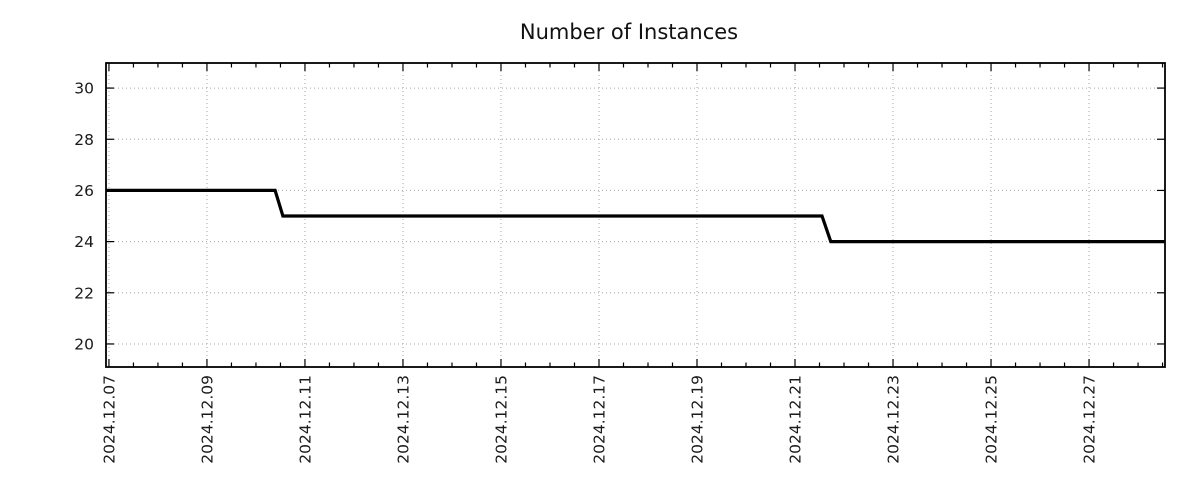 The height and width of the screenshot is (500, 1200). Describe the element at coordinates (1090, 419) in the screenshot. I see `x-tick-label: 2024.12.27` at that location.